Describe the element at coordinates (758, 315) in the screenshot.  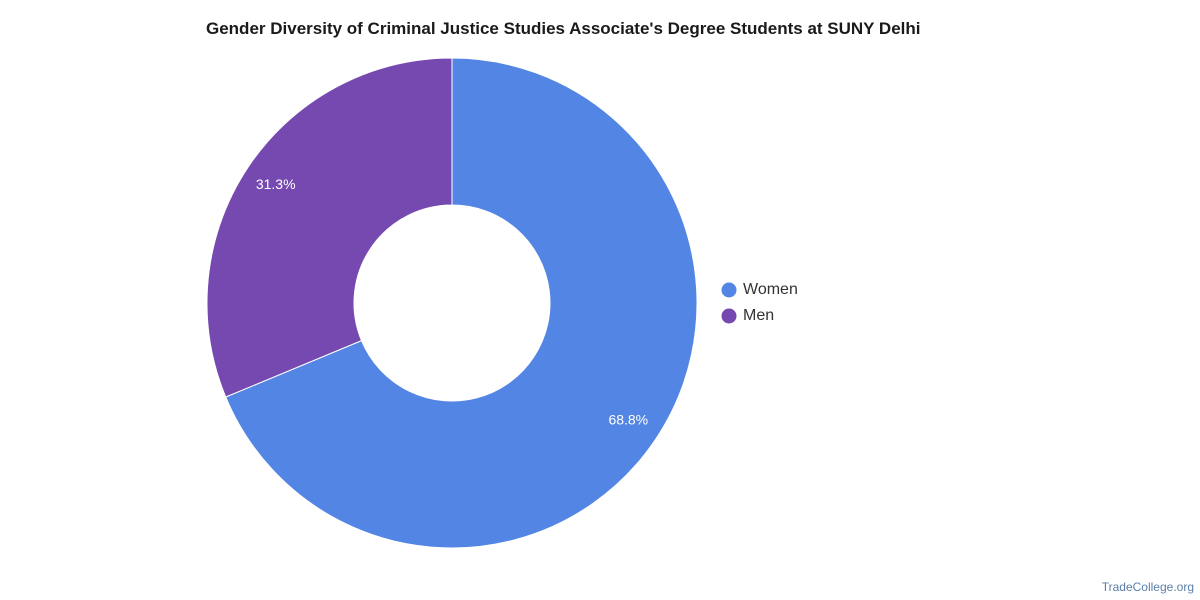
I see `legend-label-men: Men` at that location.